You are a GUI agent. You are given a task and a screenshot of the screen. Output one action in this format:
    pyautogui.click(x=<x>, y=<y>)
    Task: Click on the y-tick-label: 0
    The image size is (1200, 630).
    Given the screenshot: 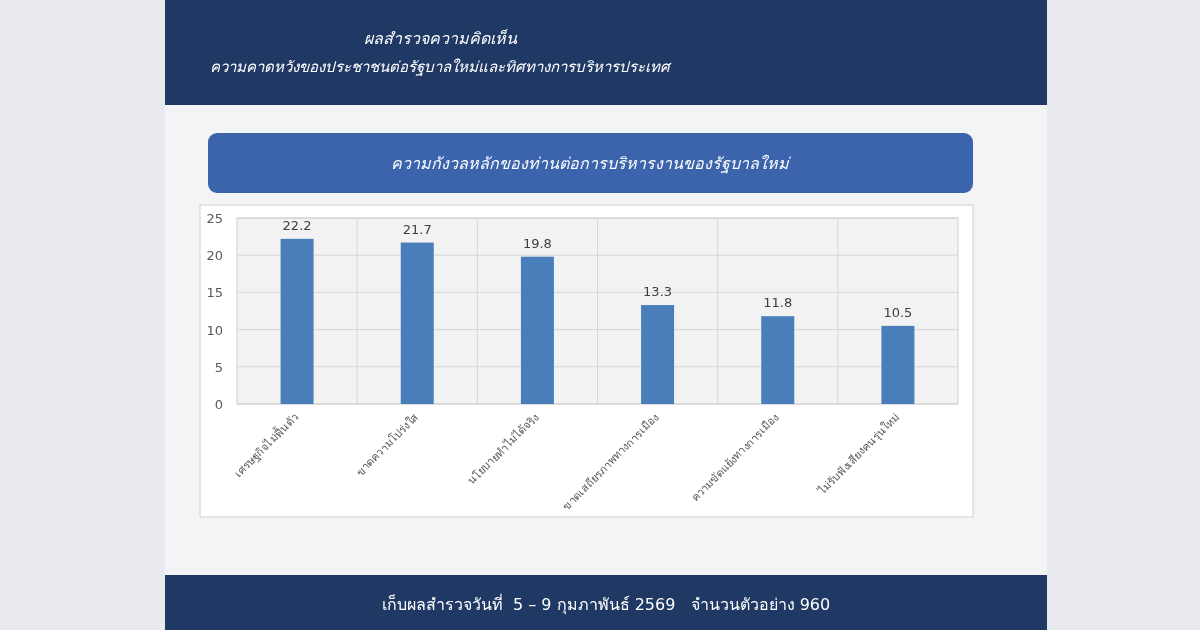 What is the action you would take?
    pyautogui.click(x=218, y=404)
    